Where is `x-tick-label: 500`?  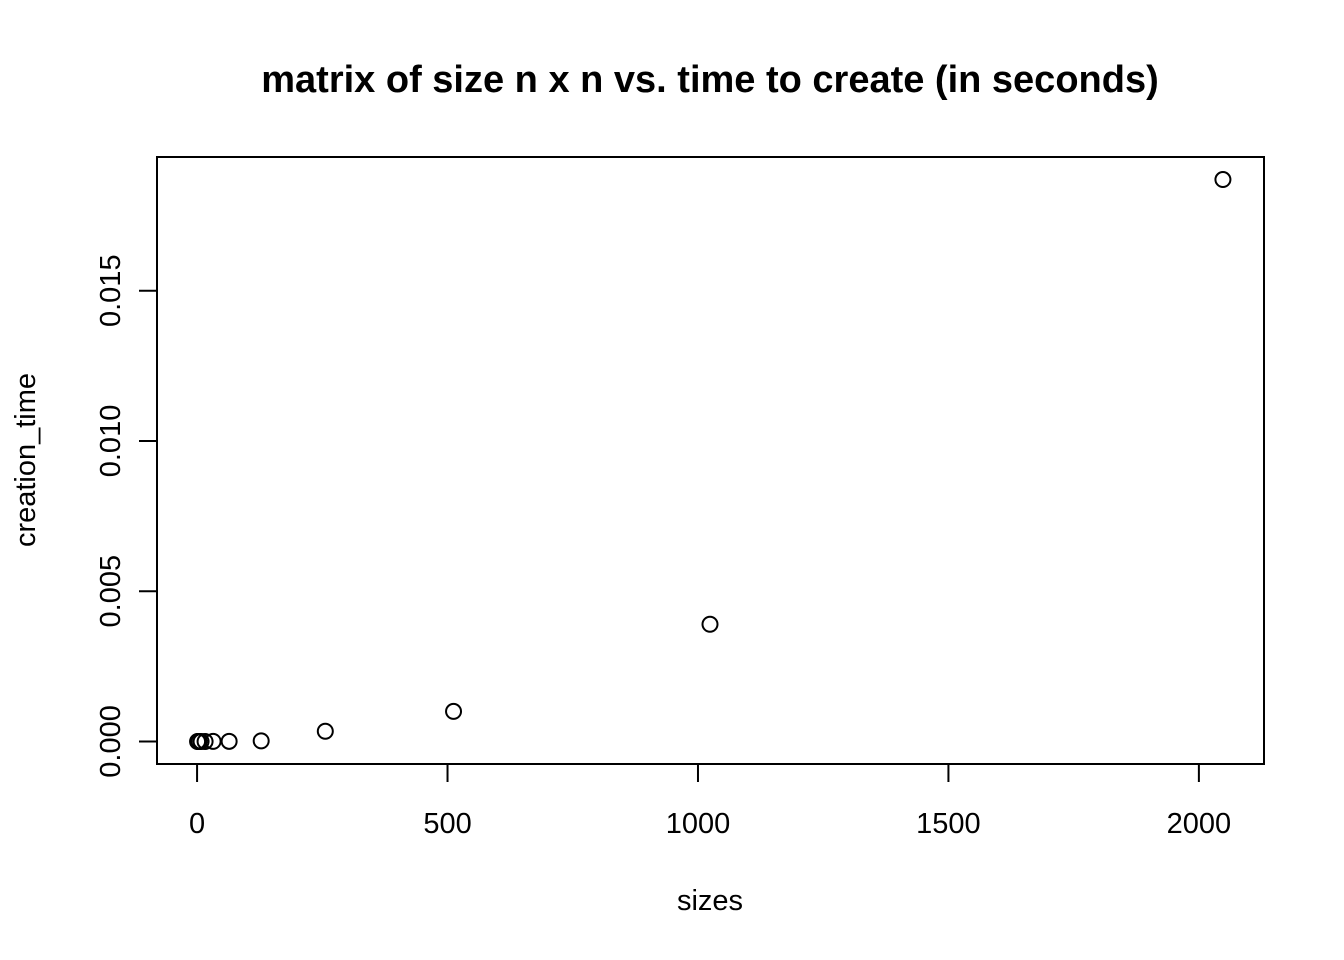 x-tick-label: 500 is located at coordinates (447, 824).